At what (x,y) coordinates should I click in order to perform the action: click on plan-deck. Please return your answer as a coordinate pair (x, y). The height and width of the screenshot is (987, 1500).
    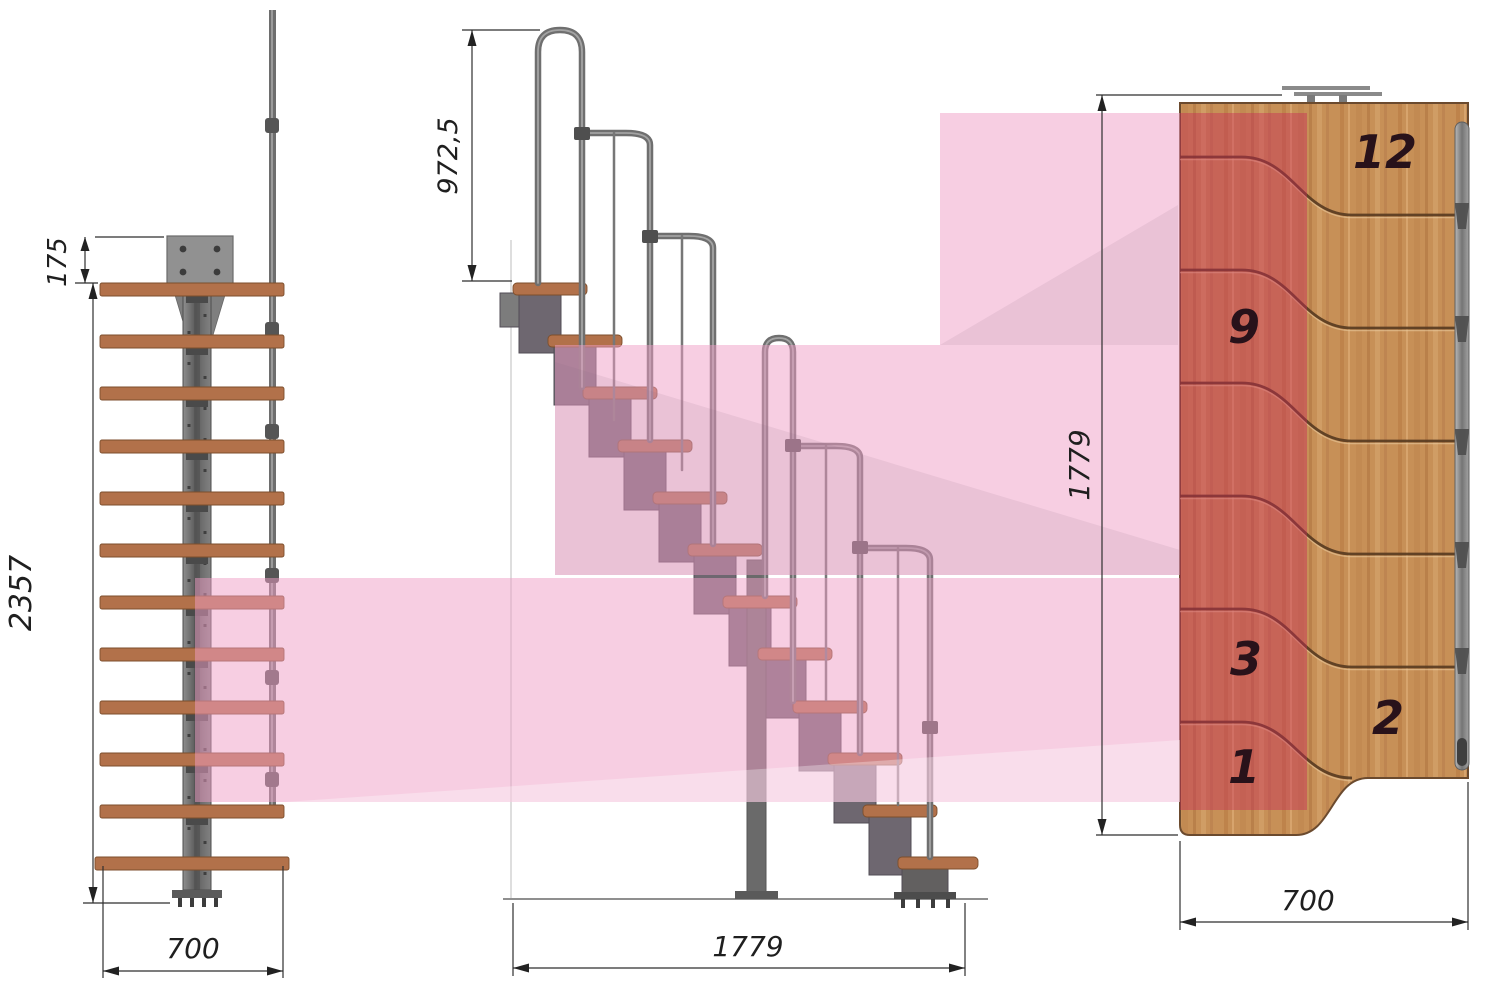
    Looking at the image, I should click on (1324, 469).